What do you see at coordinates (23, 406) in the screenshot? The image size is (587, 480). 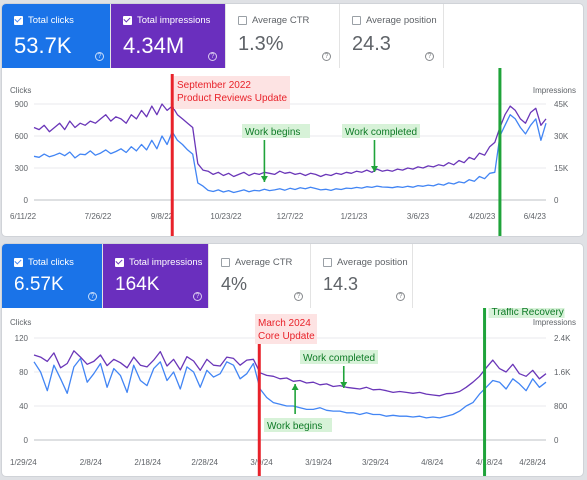 I see `y-tick-label: 40` at bounding box center [23, 406].